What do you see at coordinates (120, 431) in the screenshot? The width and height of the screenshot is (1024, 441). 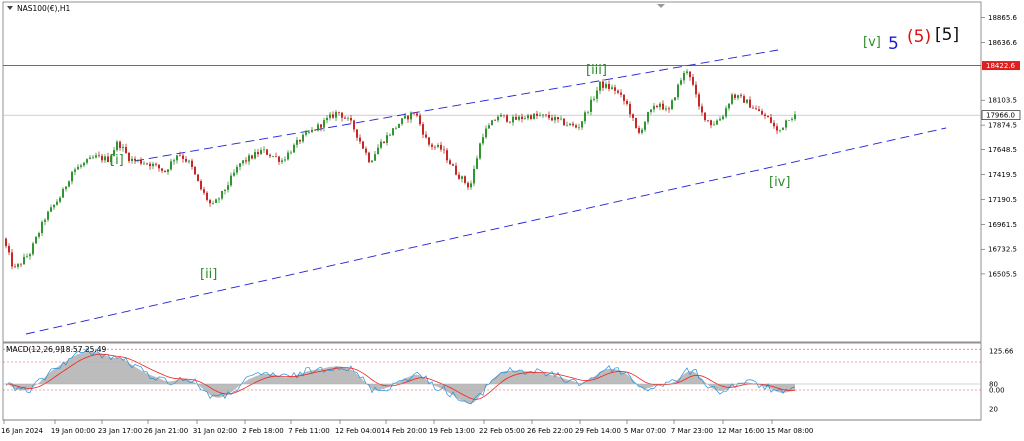 I see `time-tick-label: 23 Jan 17:00` at bounding box center [120, 431].